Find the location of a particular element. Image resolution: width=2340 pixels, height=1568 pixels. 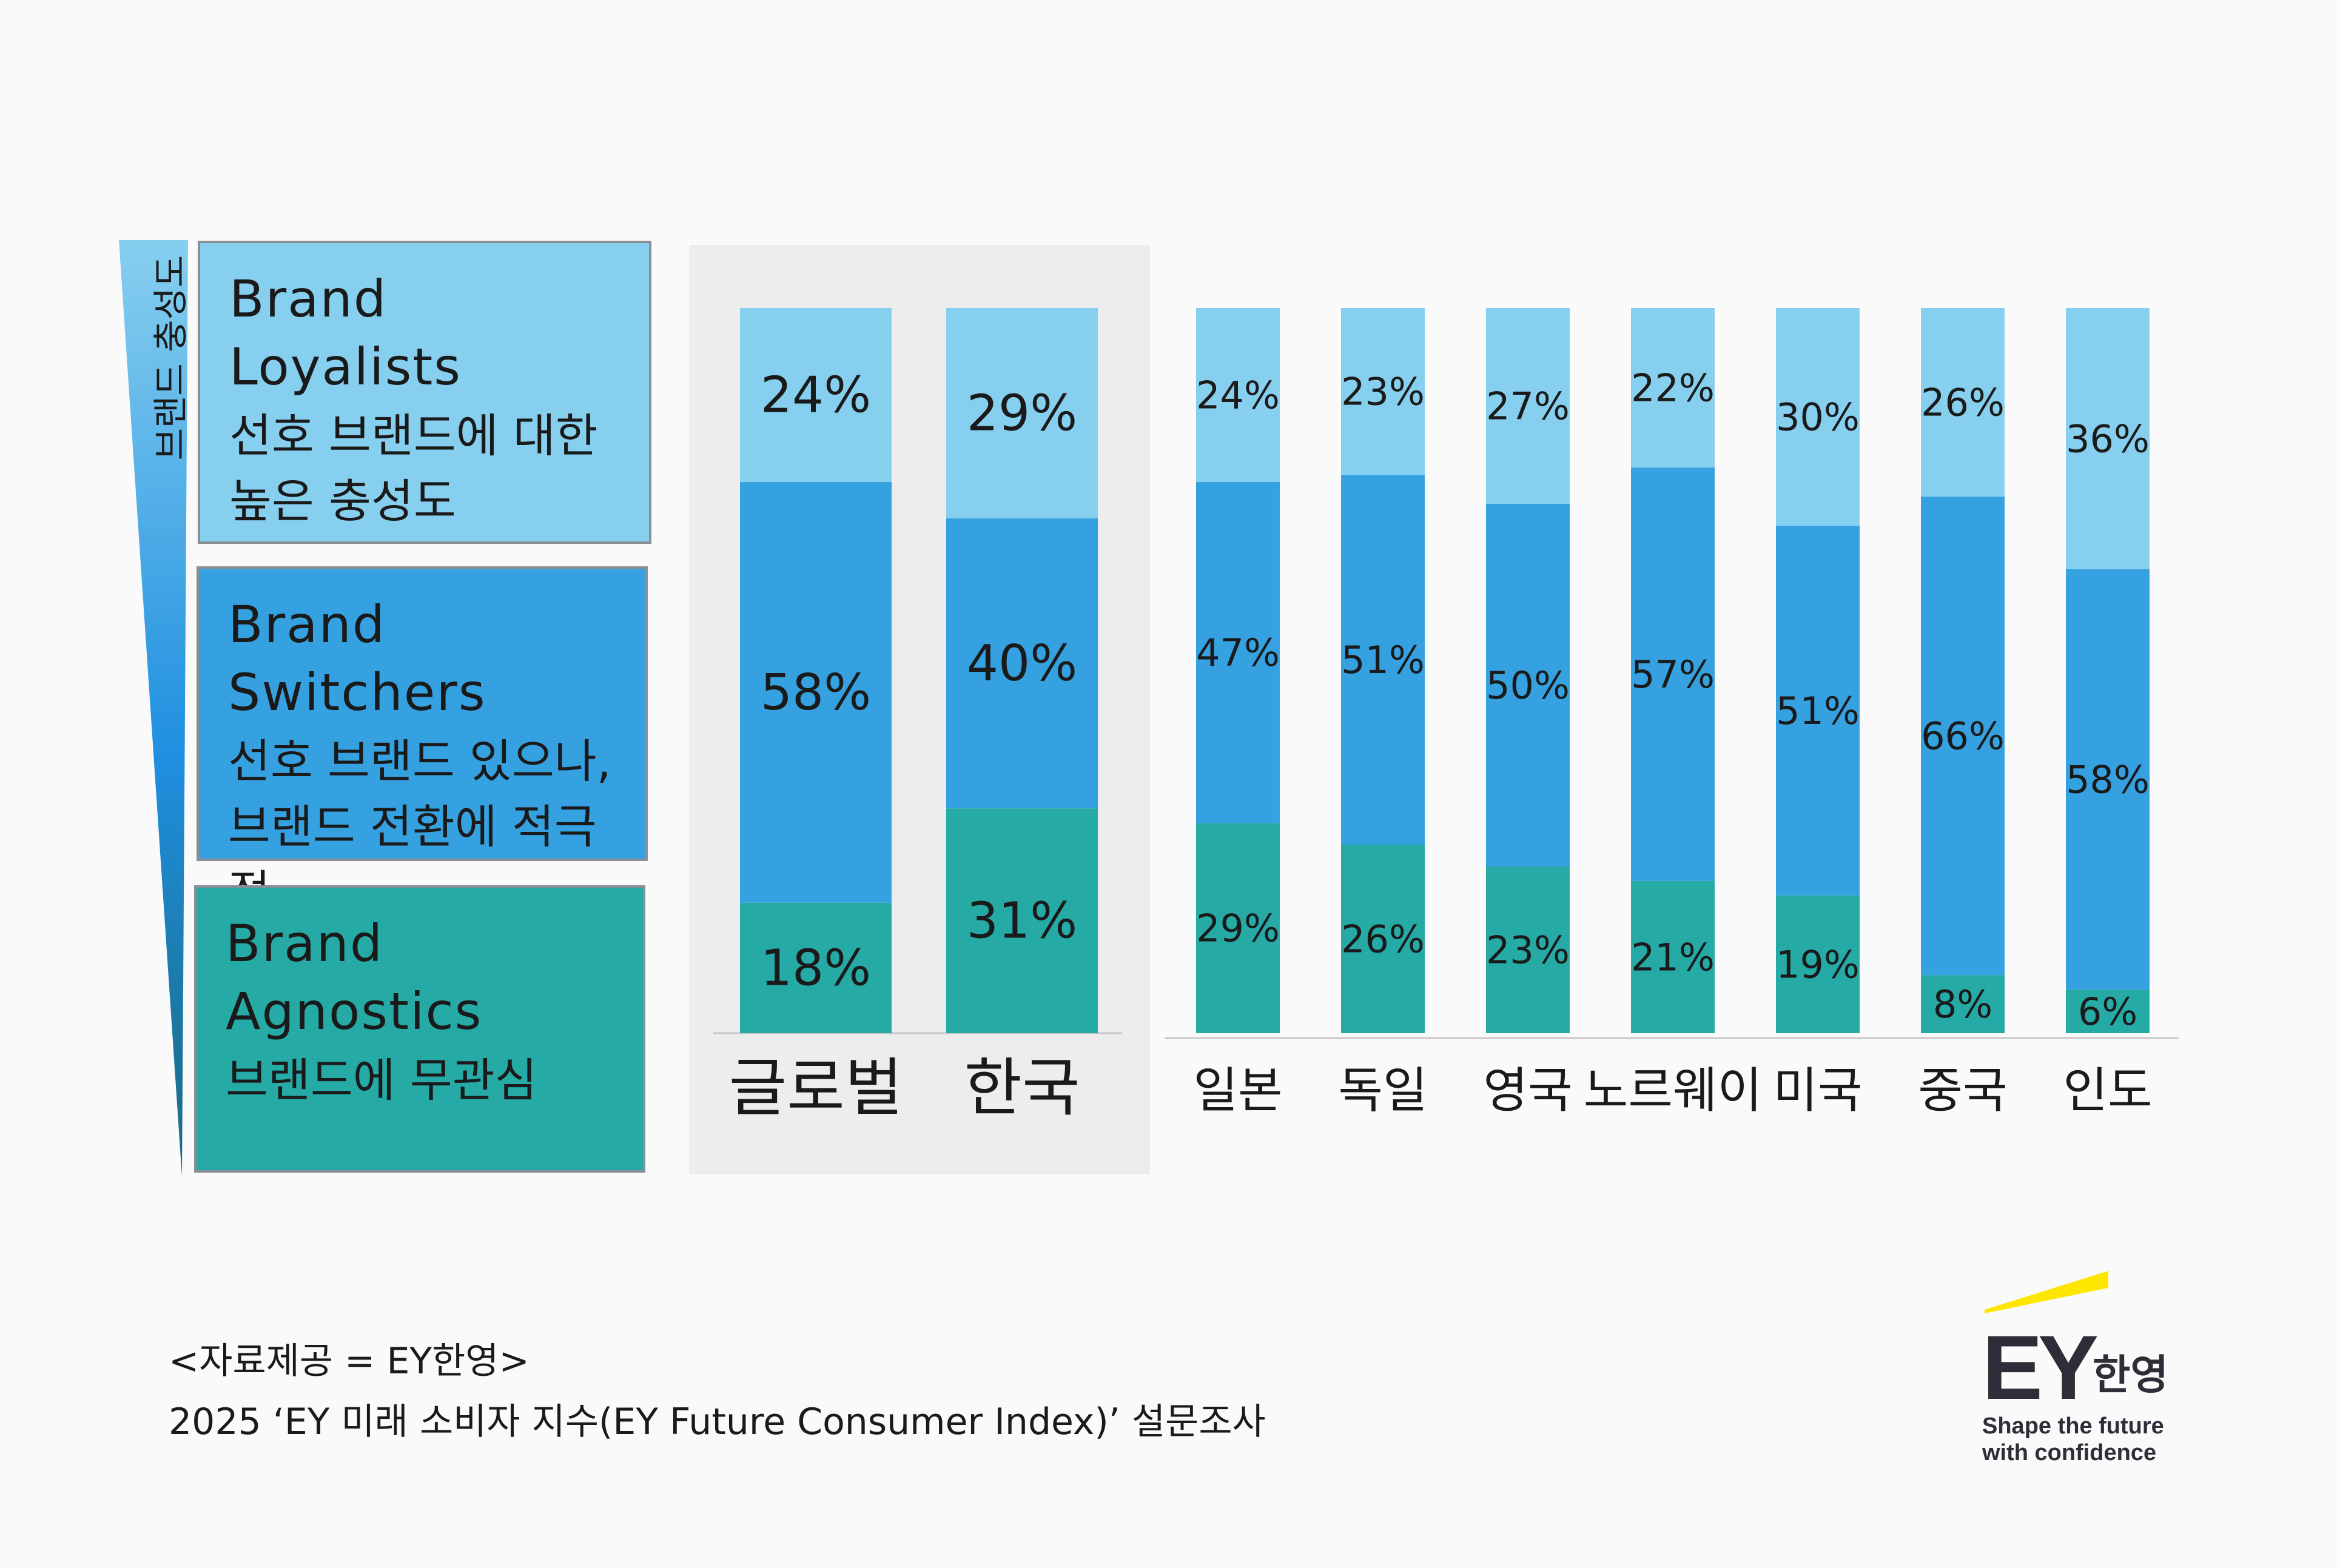

legend-agnostics-desc: 브랜드에 무관심 is located at coordinates (381, 1080).